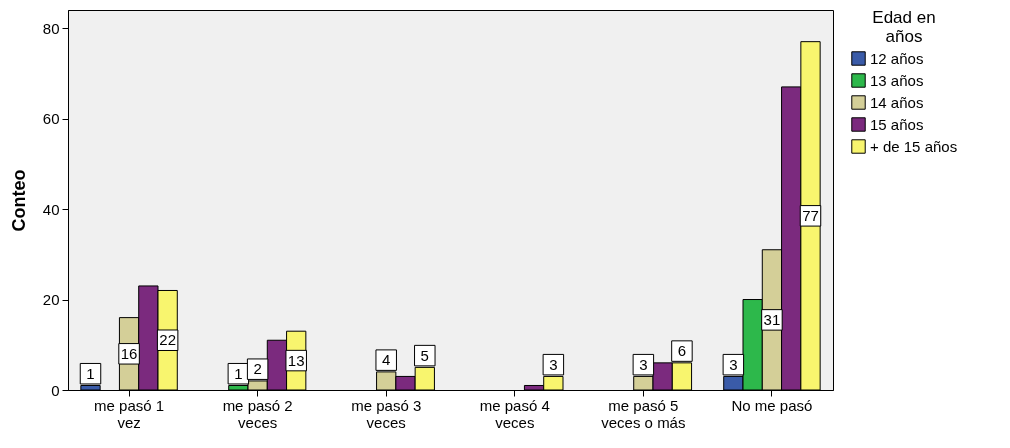  Describe the element at coordinates (257, 413) in the screenshot. I see `x-tick-label: me pasó 2 veces` at that location.